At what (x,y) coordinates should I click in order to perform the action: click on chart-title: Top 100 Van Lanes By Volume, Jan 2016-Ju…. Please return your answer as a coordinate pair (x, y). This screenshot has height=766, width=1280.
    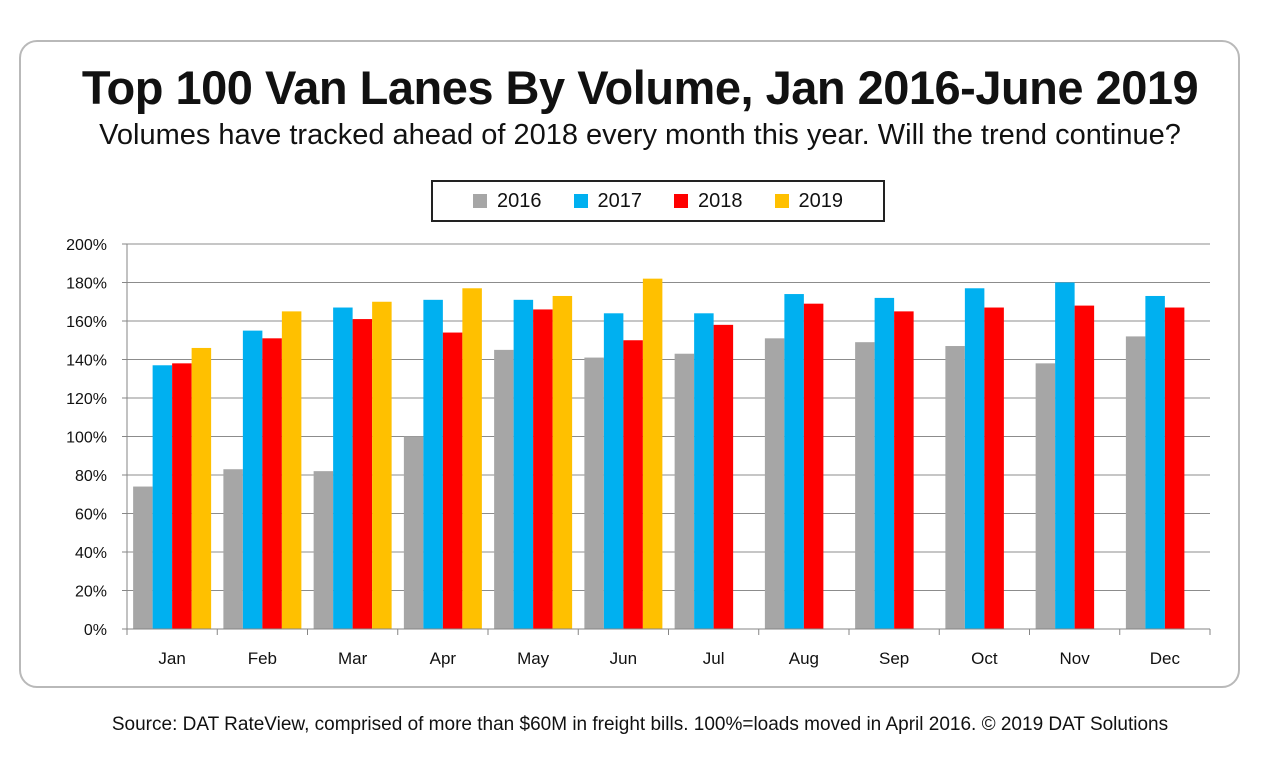
    Looking at the image, I should click on (640, 87).